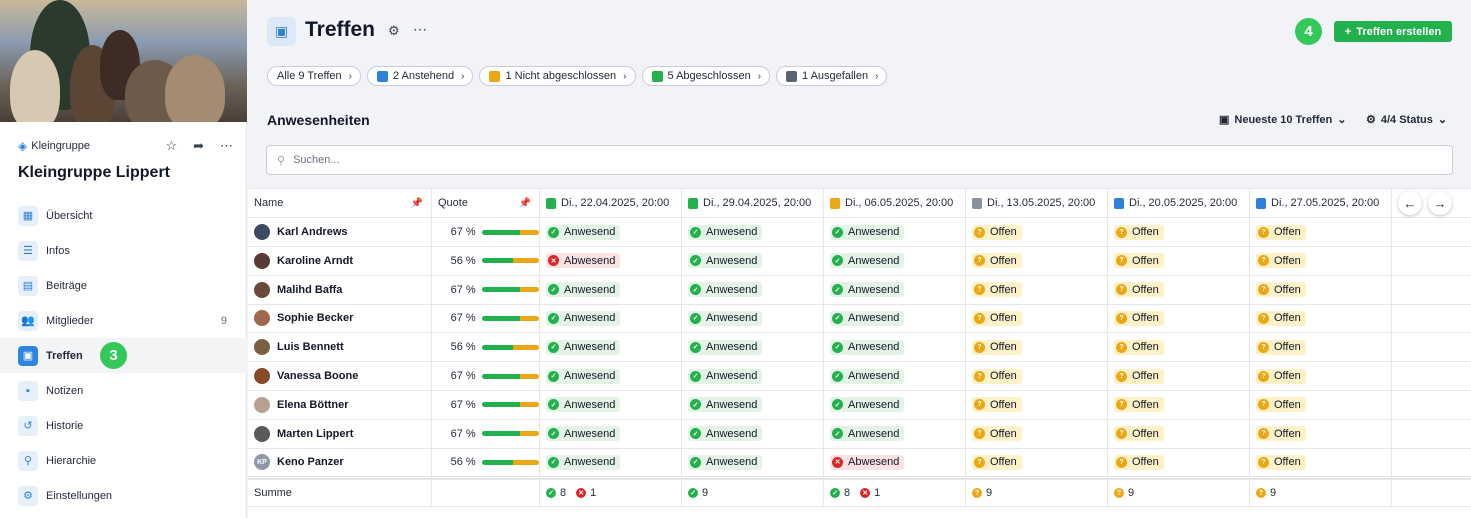 Image resolution: width=1471 pixels, height=518 pixels. What do you see at coordinates (123, 355) in the screenshot?
I see `sidebar-item-treffen: ▣ Treffen 3` at bounding box center [123, 355].